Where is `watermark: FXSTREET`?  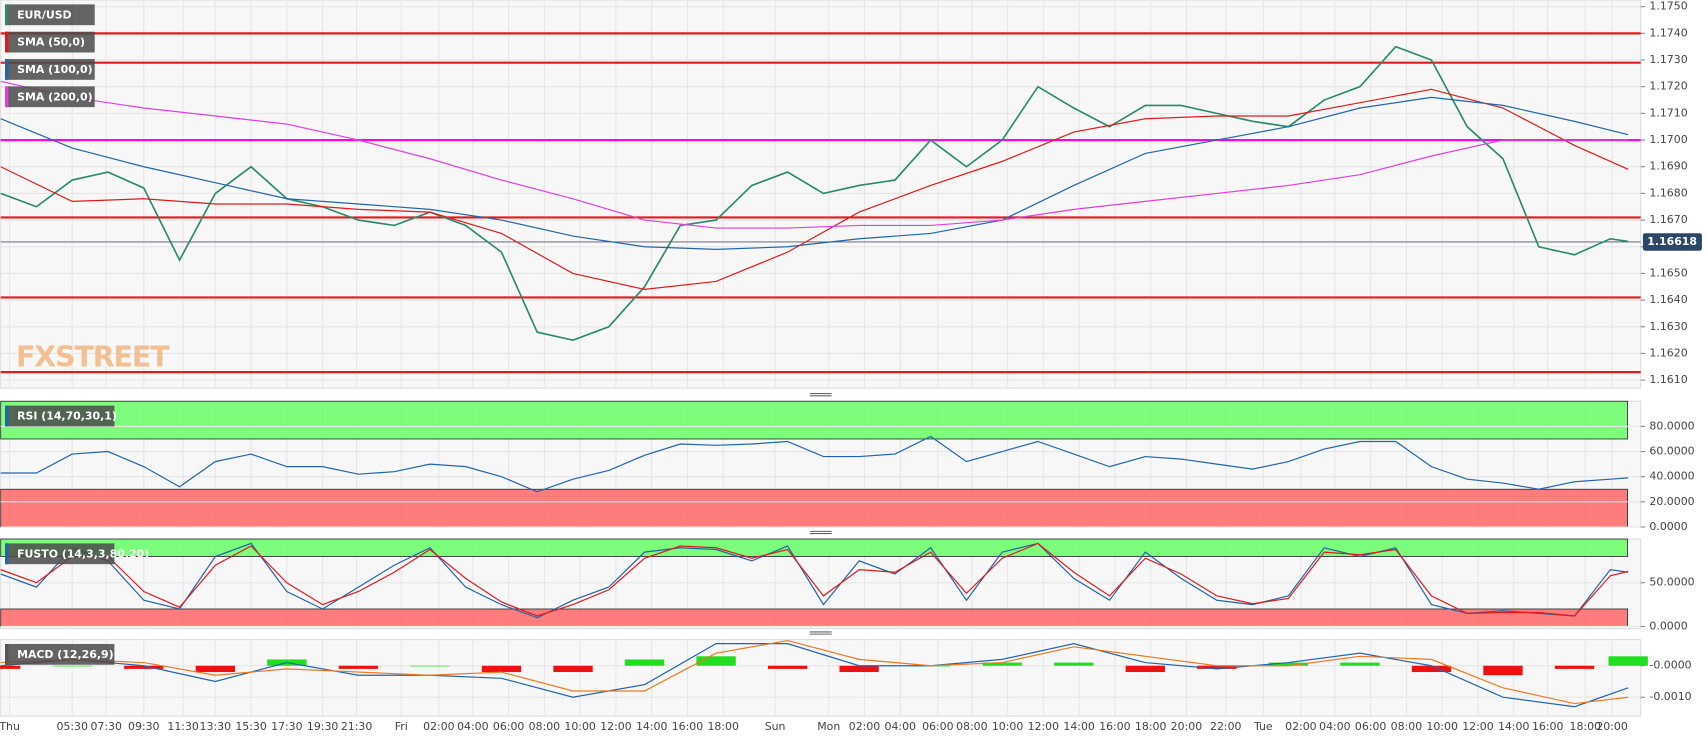 watermark: FXSTREET is located at coordinates (93, 357).